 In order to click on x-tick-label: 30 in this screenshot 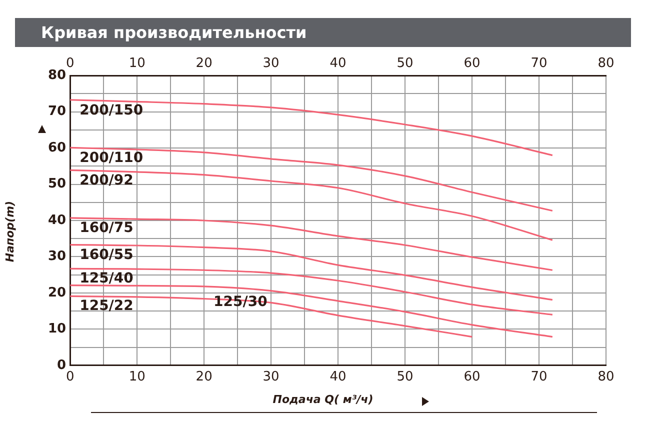, I will do `click(271, 377)`.